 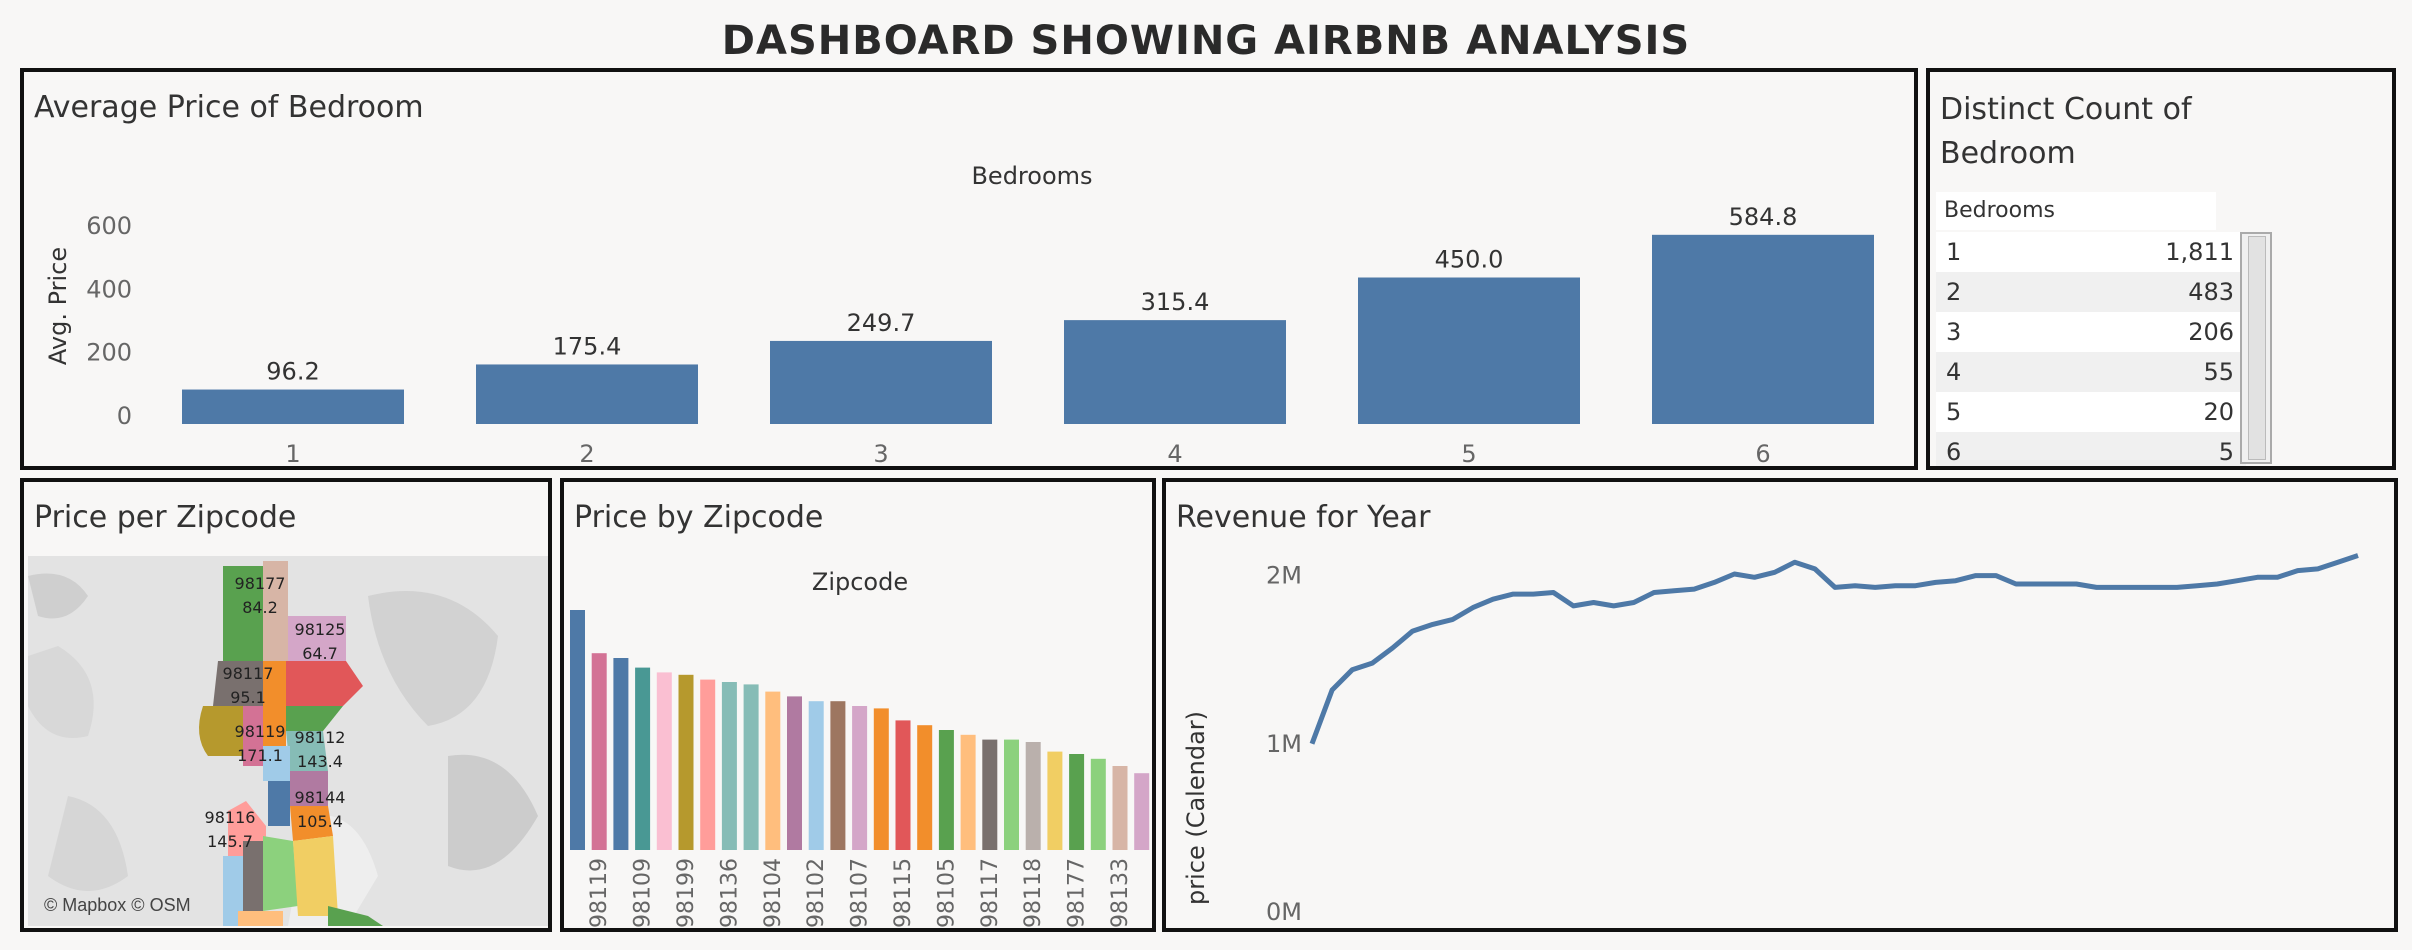 What do you see at coordinates (165, 517) in the screenshot?
I see `panel-title: Price per Zipcode` at bounding box center [165, 517].